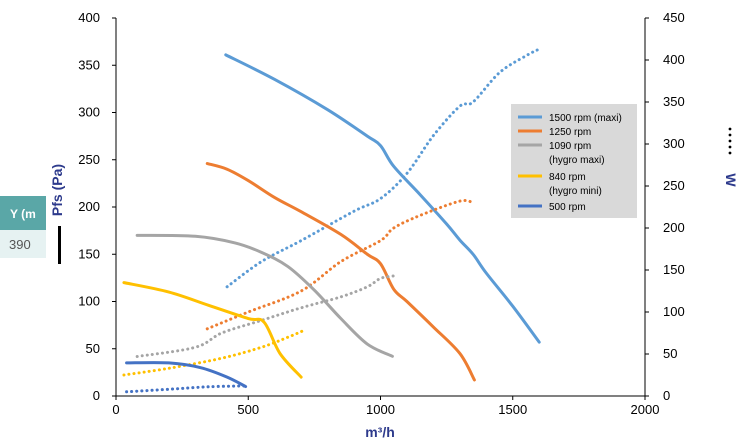 The width and height of the screenshot is (740, 441). Describe the element at coordinates (20, 244) in the screenshot. I see `table-value-text: 390` at that location.